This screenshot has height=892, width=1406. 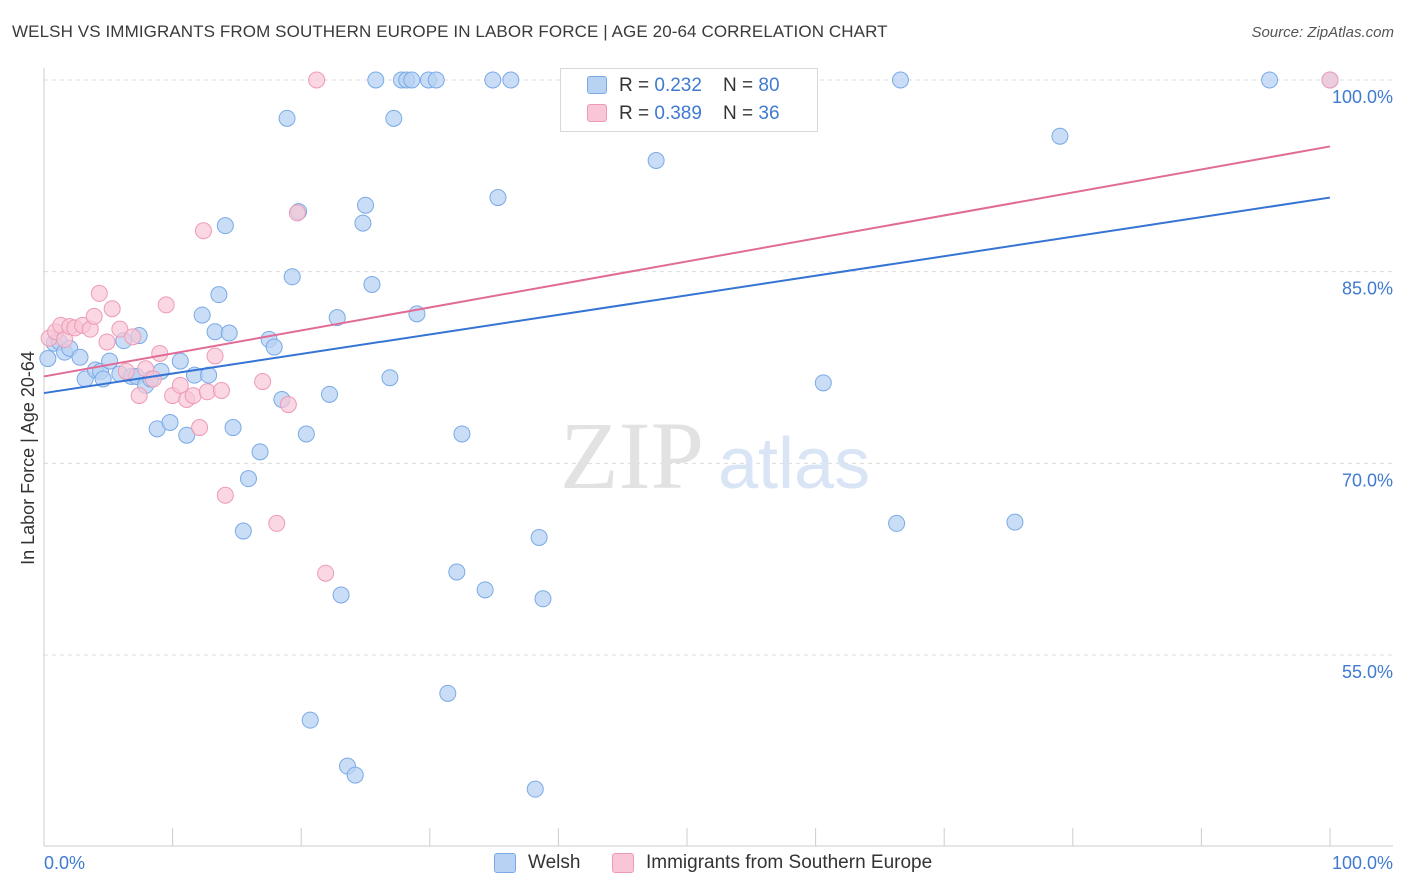 What do you see at coordinates (1367, 289) in the screenshot?
I see `y-tick-label-85: 85.0%` at bounding box center [1367, 289].